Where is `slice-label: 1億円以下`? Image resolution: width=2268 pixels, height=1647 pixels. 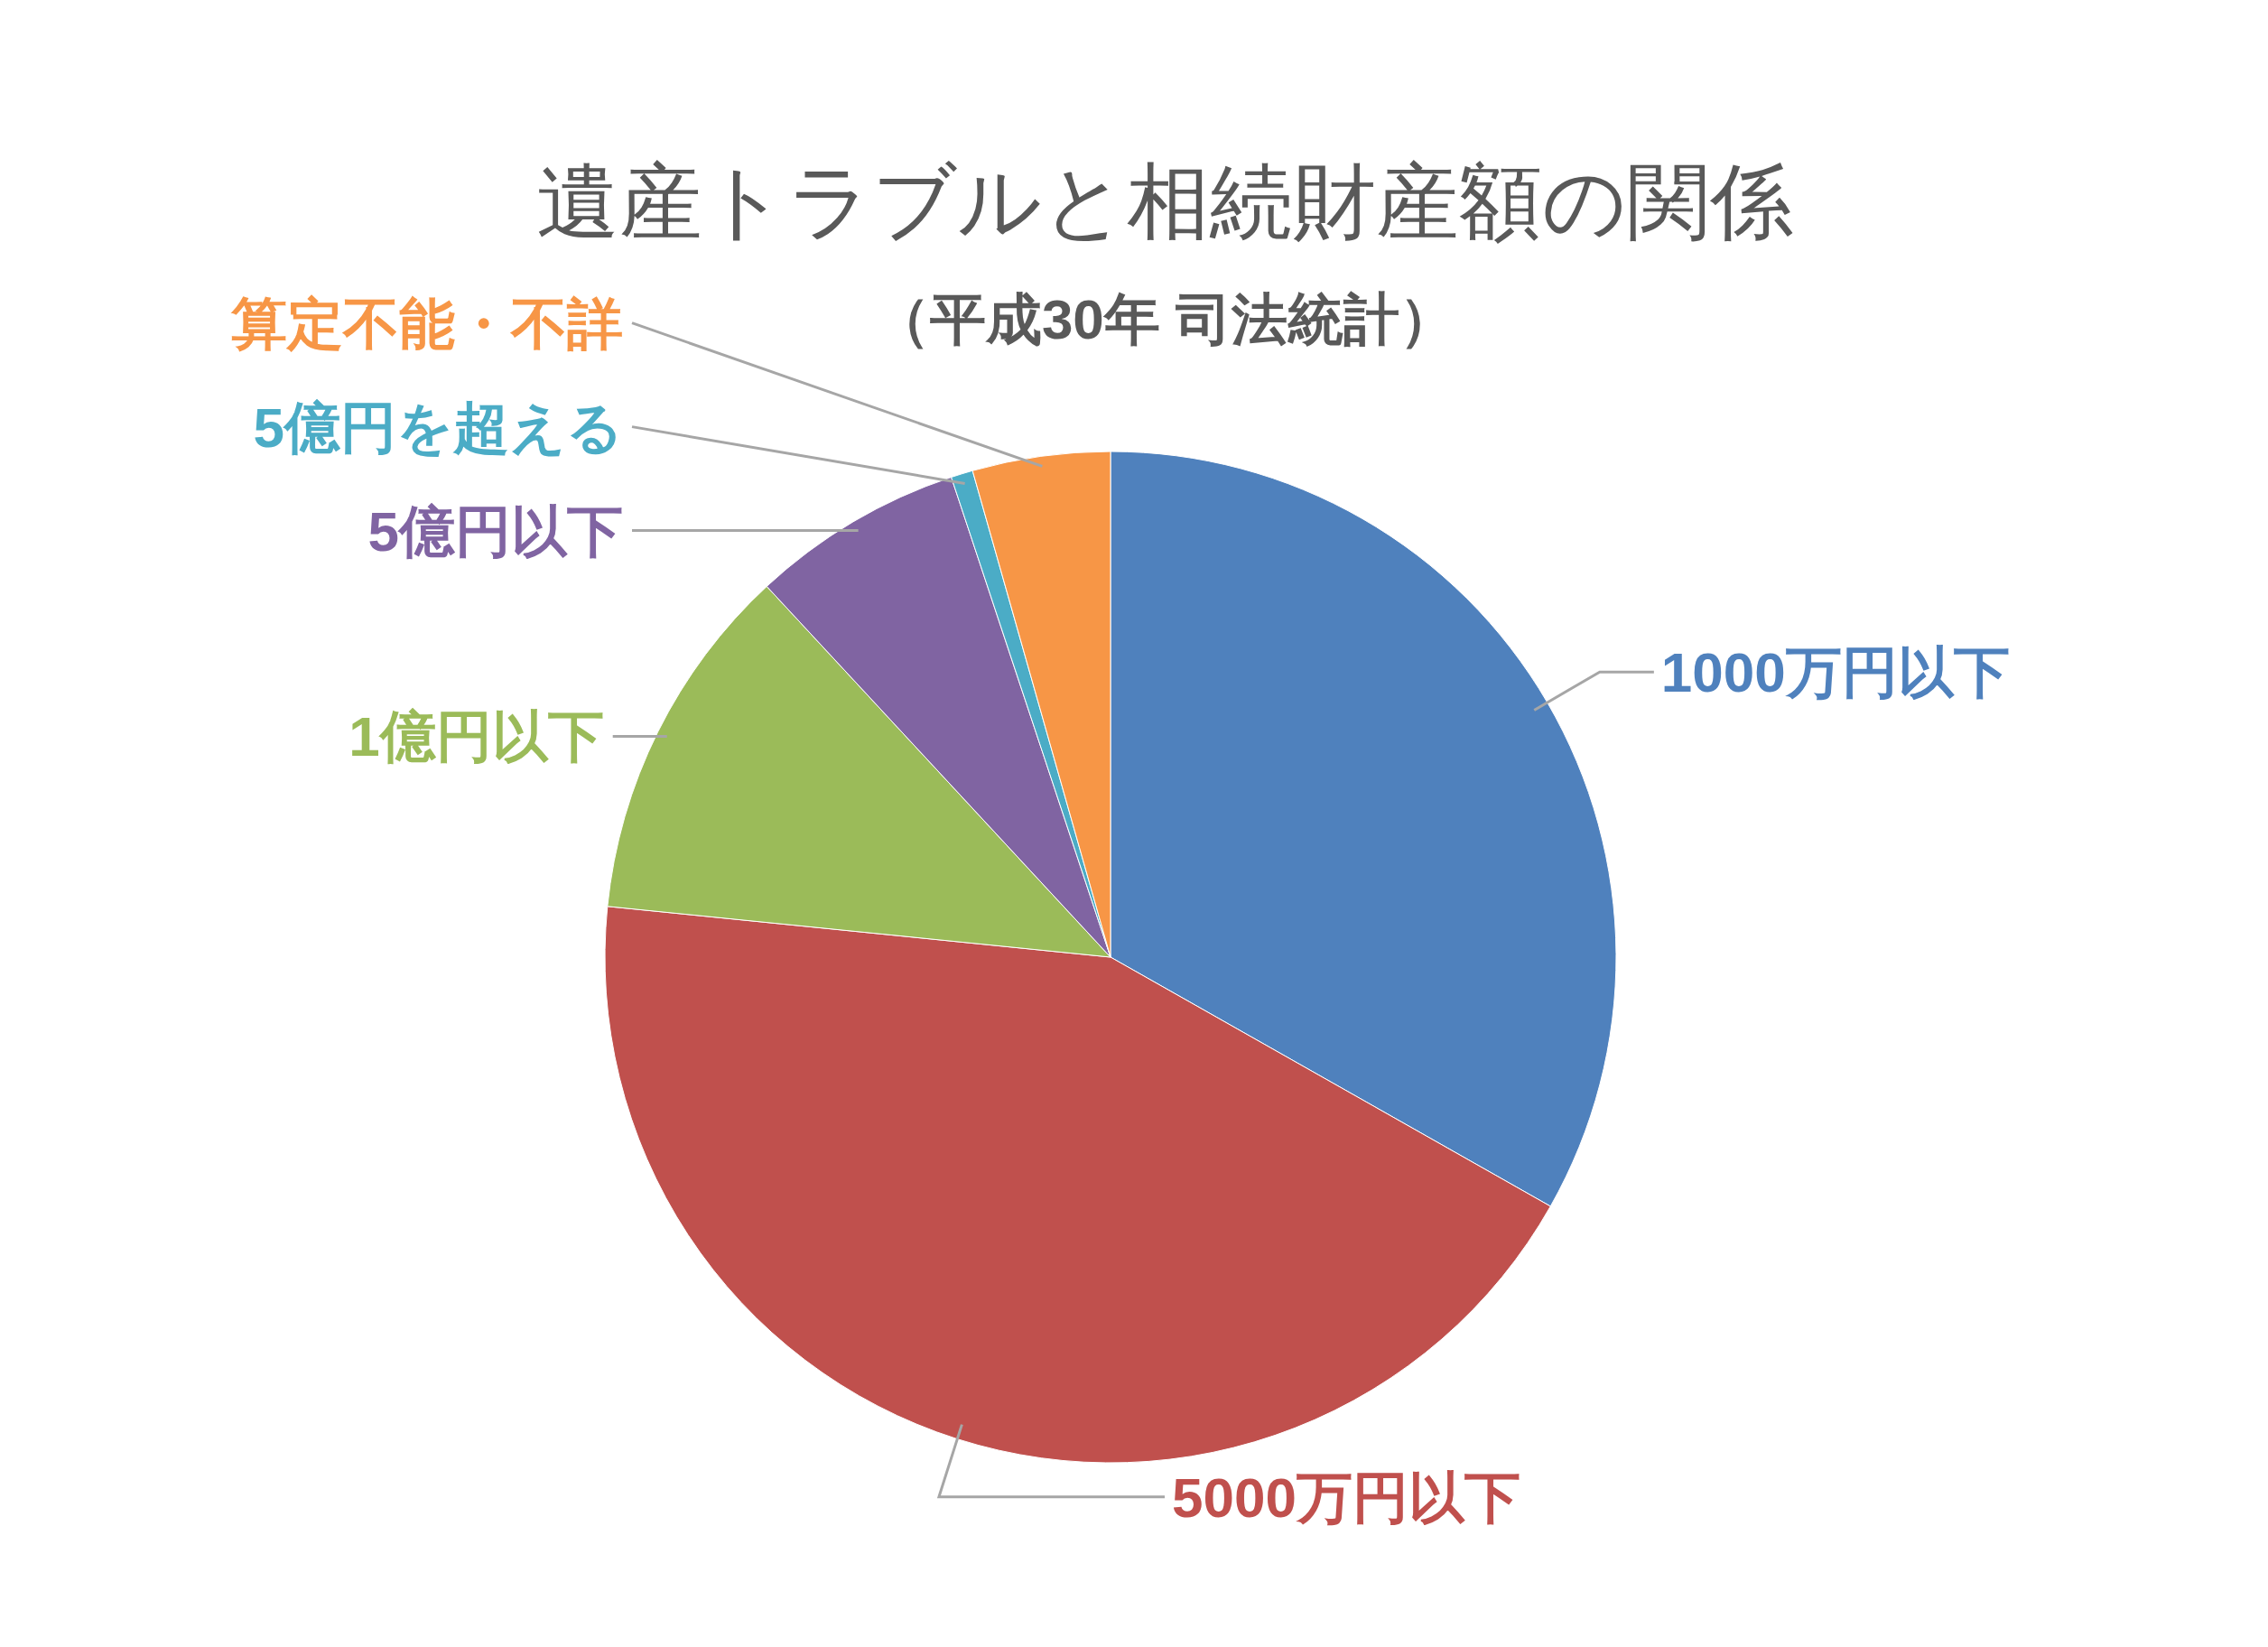 slice-label: 1億円以下 is located at coordinates (476, 736).